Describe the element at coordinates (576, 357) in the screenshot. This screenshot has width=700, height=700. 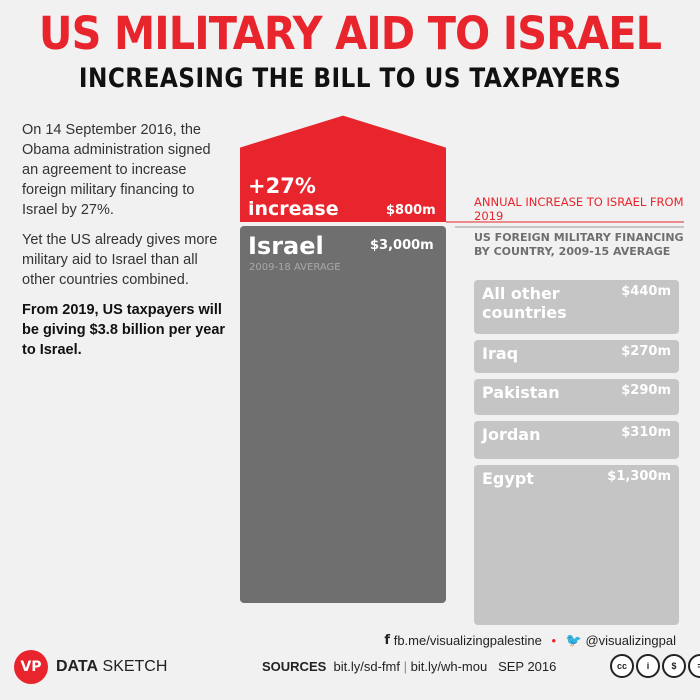
I see `country-bar-iraq: Iraq $270m` at that location.